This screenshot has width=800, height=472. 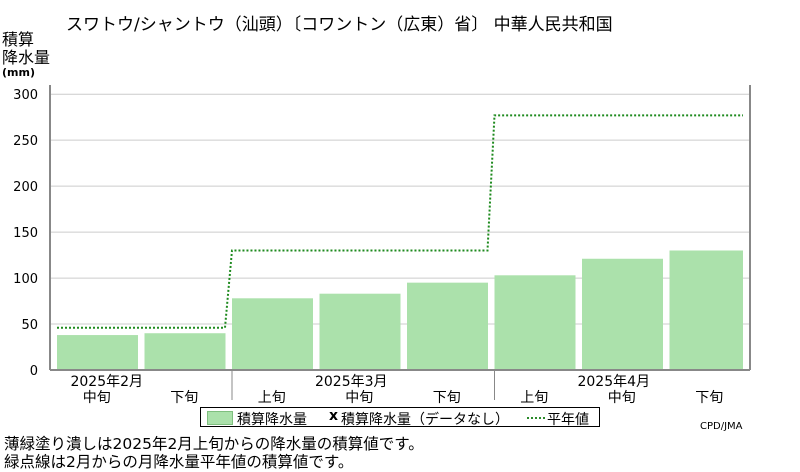 What do you see at coordinates (26, 57) in the screenshot?
I see `y-axis-label-line2: 降水量` at bounding box center [26, 57].